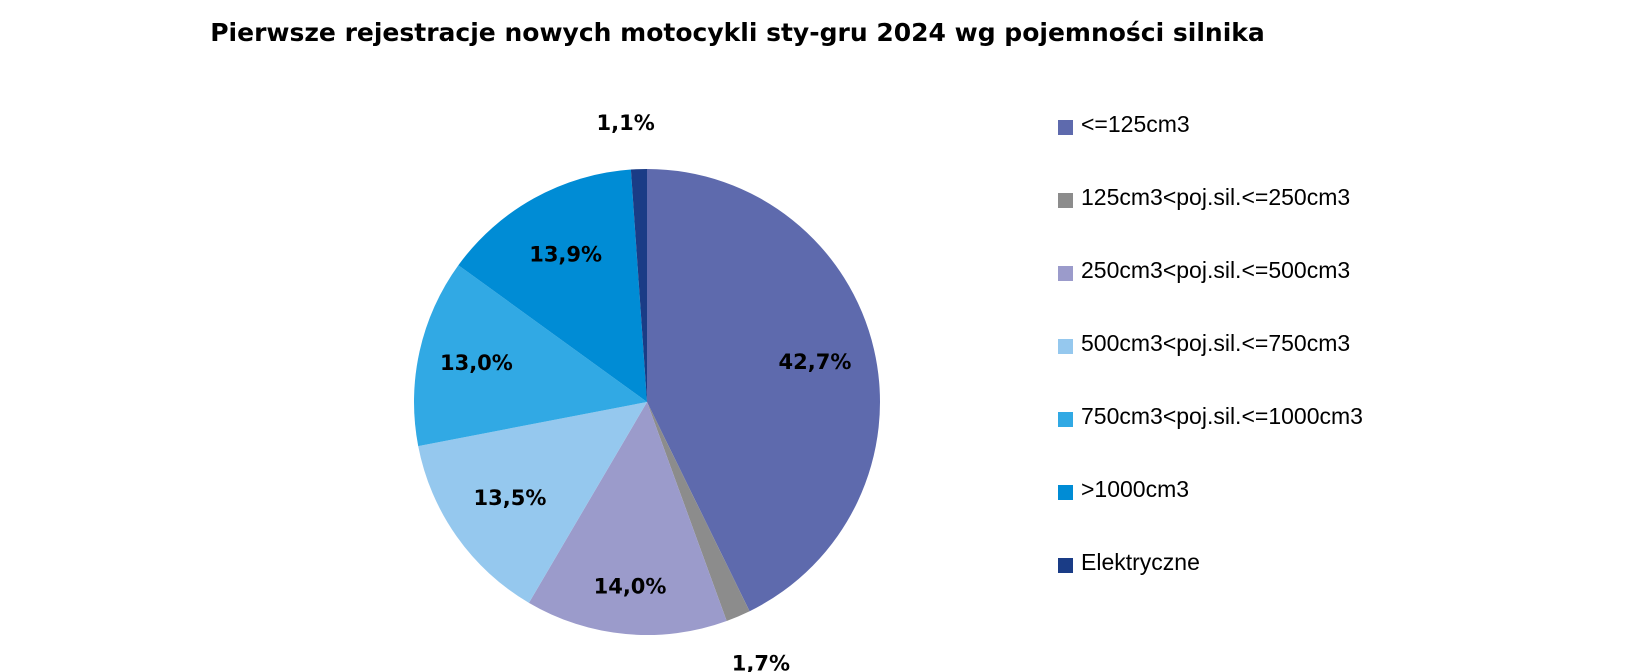  Describe the element at coordinates (1140, 562) in the screenshot. I see `legend-label: Elektryczne` at that location.